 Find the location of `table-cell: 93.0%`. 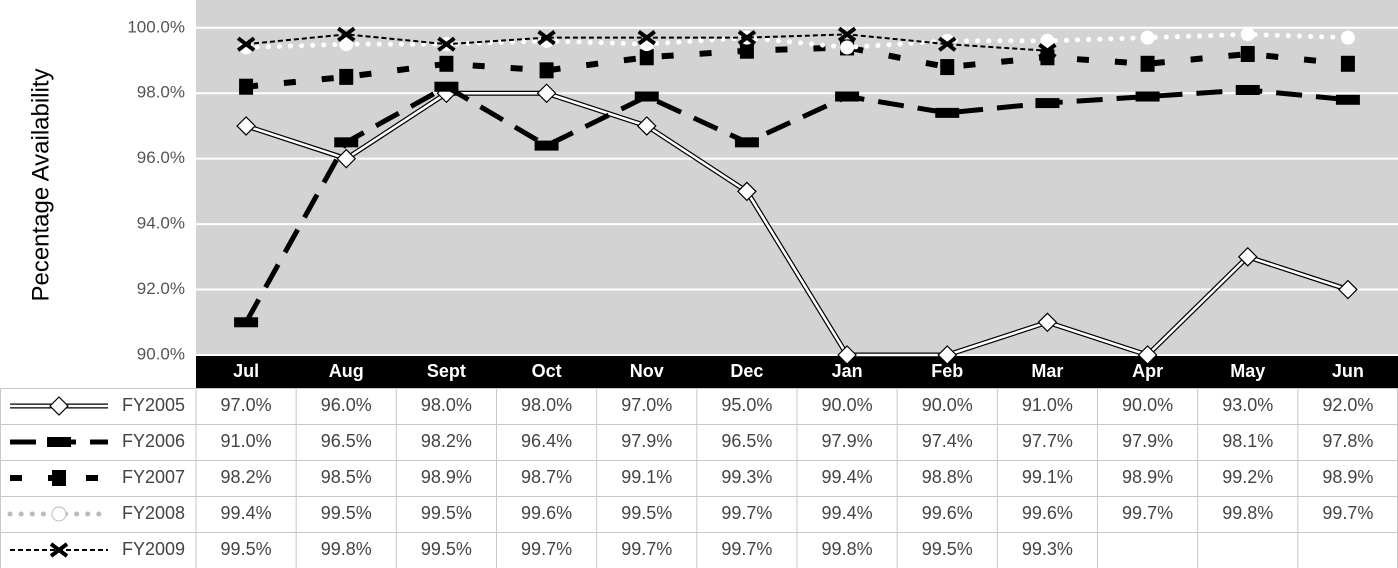

table-cell: 93.0% is located at coordinates (1247, 405).